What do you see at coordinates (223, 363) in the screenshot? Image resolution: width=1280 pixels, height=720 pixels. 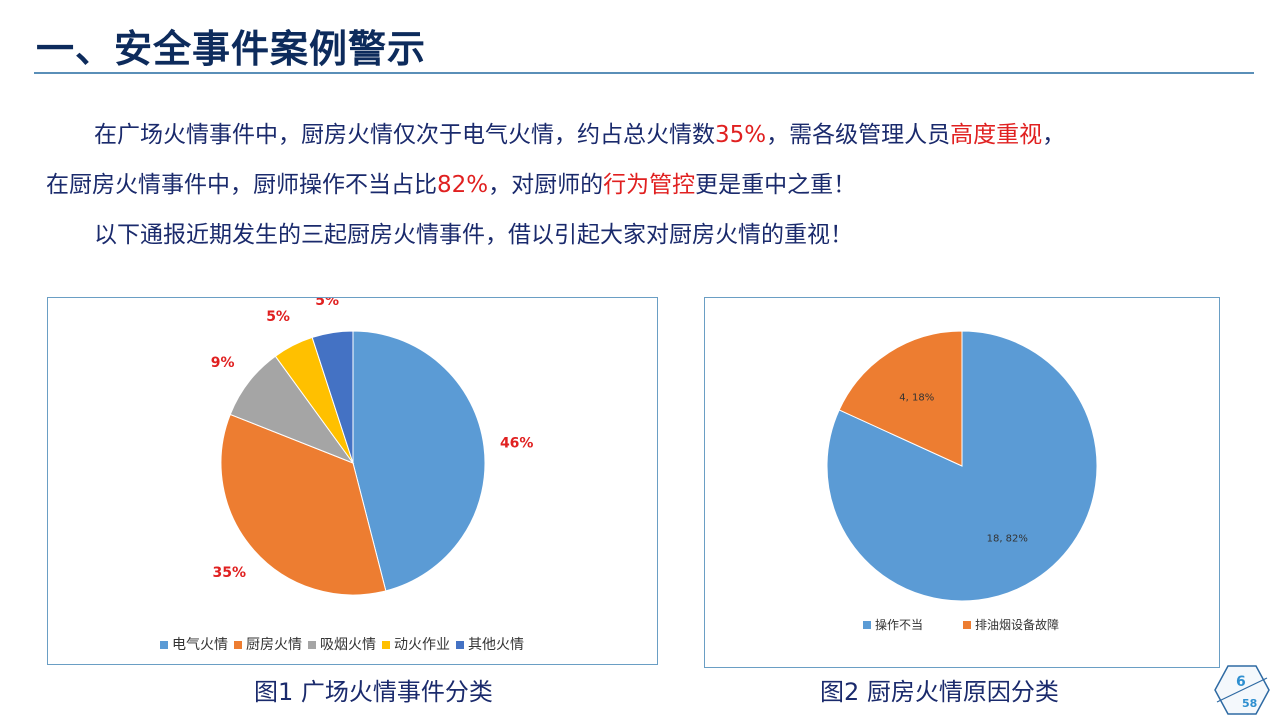 I see `data-label: 9%` at bounding box center [223, 363].